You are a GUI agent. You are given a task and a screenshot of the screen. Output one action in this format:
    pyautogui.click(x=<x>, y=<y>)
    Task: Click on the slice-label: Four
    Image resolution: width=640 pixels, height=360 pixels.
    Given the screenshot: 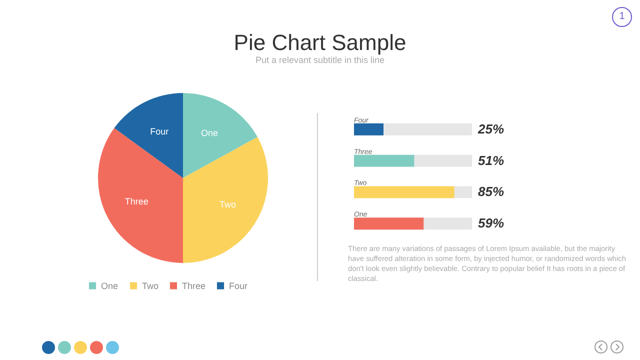 What is the action you would take?
    pyautogui.click(x=159, y=131)
    